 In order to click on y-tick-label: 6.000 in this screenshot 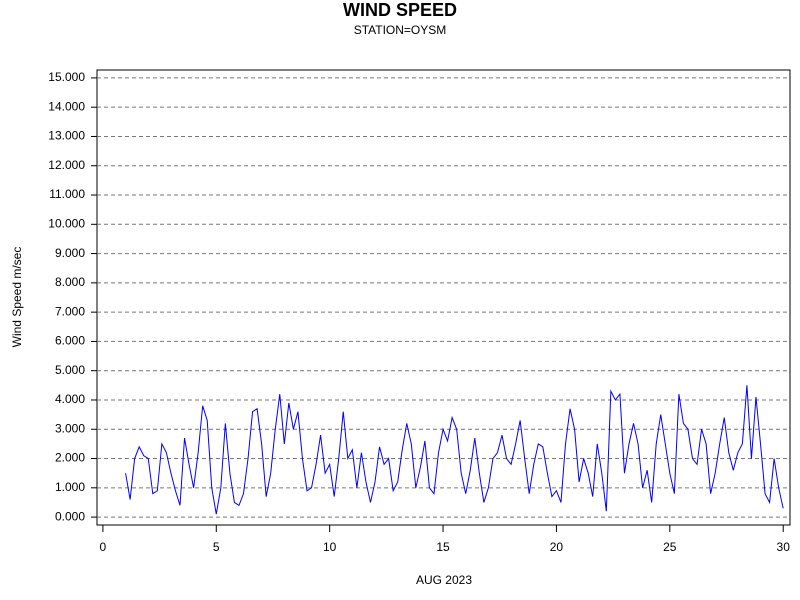, I will do `click(70, 341)`.